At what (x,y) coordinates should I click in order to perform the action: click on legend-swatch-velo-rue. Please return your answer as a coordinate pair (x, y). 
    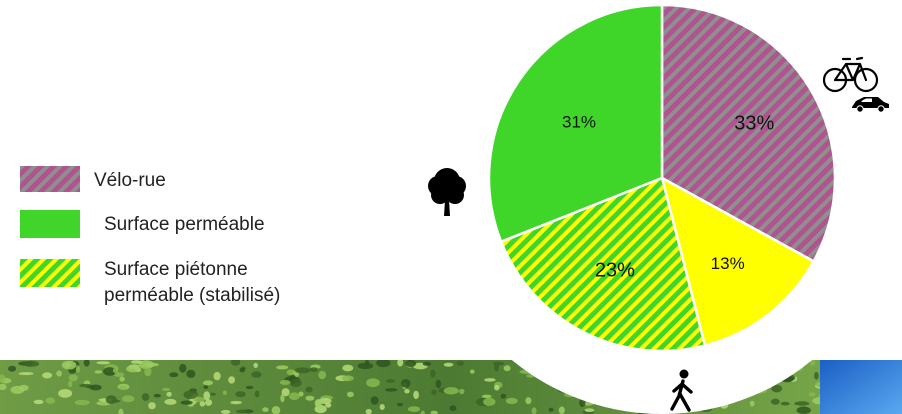
    Looking at the image, I should click on (50, 179).